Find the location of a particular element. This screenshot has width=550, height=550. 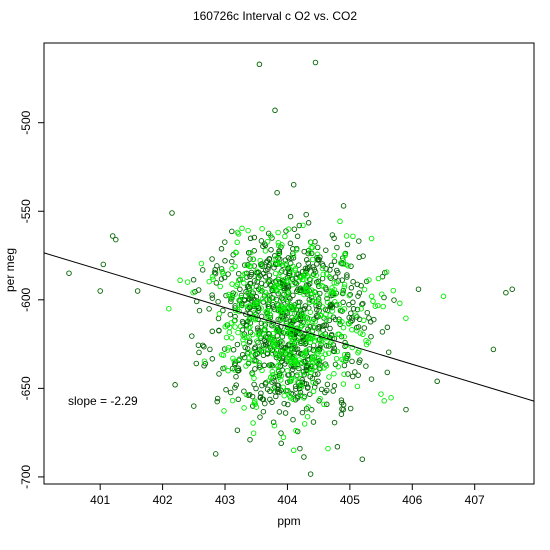

x-tick-label: 405 is located at coordinates (350, 500).